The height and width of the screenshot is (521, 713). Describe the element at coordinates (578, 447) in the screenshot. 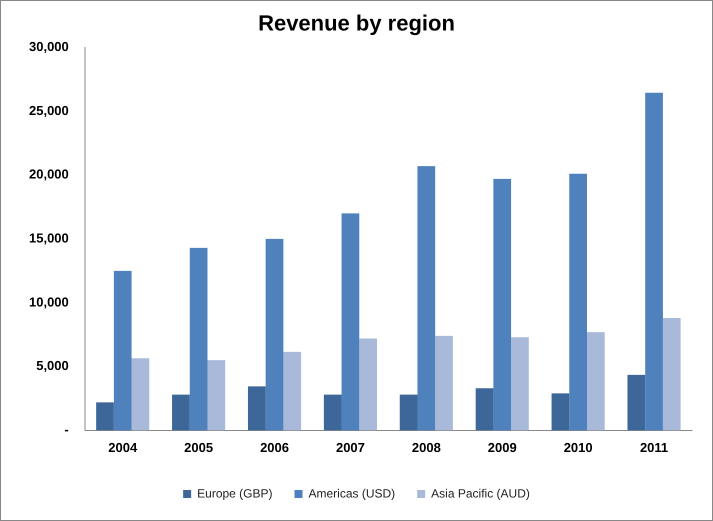

I see `x-tick-label: 2010` at that location.